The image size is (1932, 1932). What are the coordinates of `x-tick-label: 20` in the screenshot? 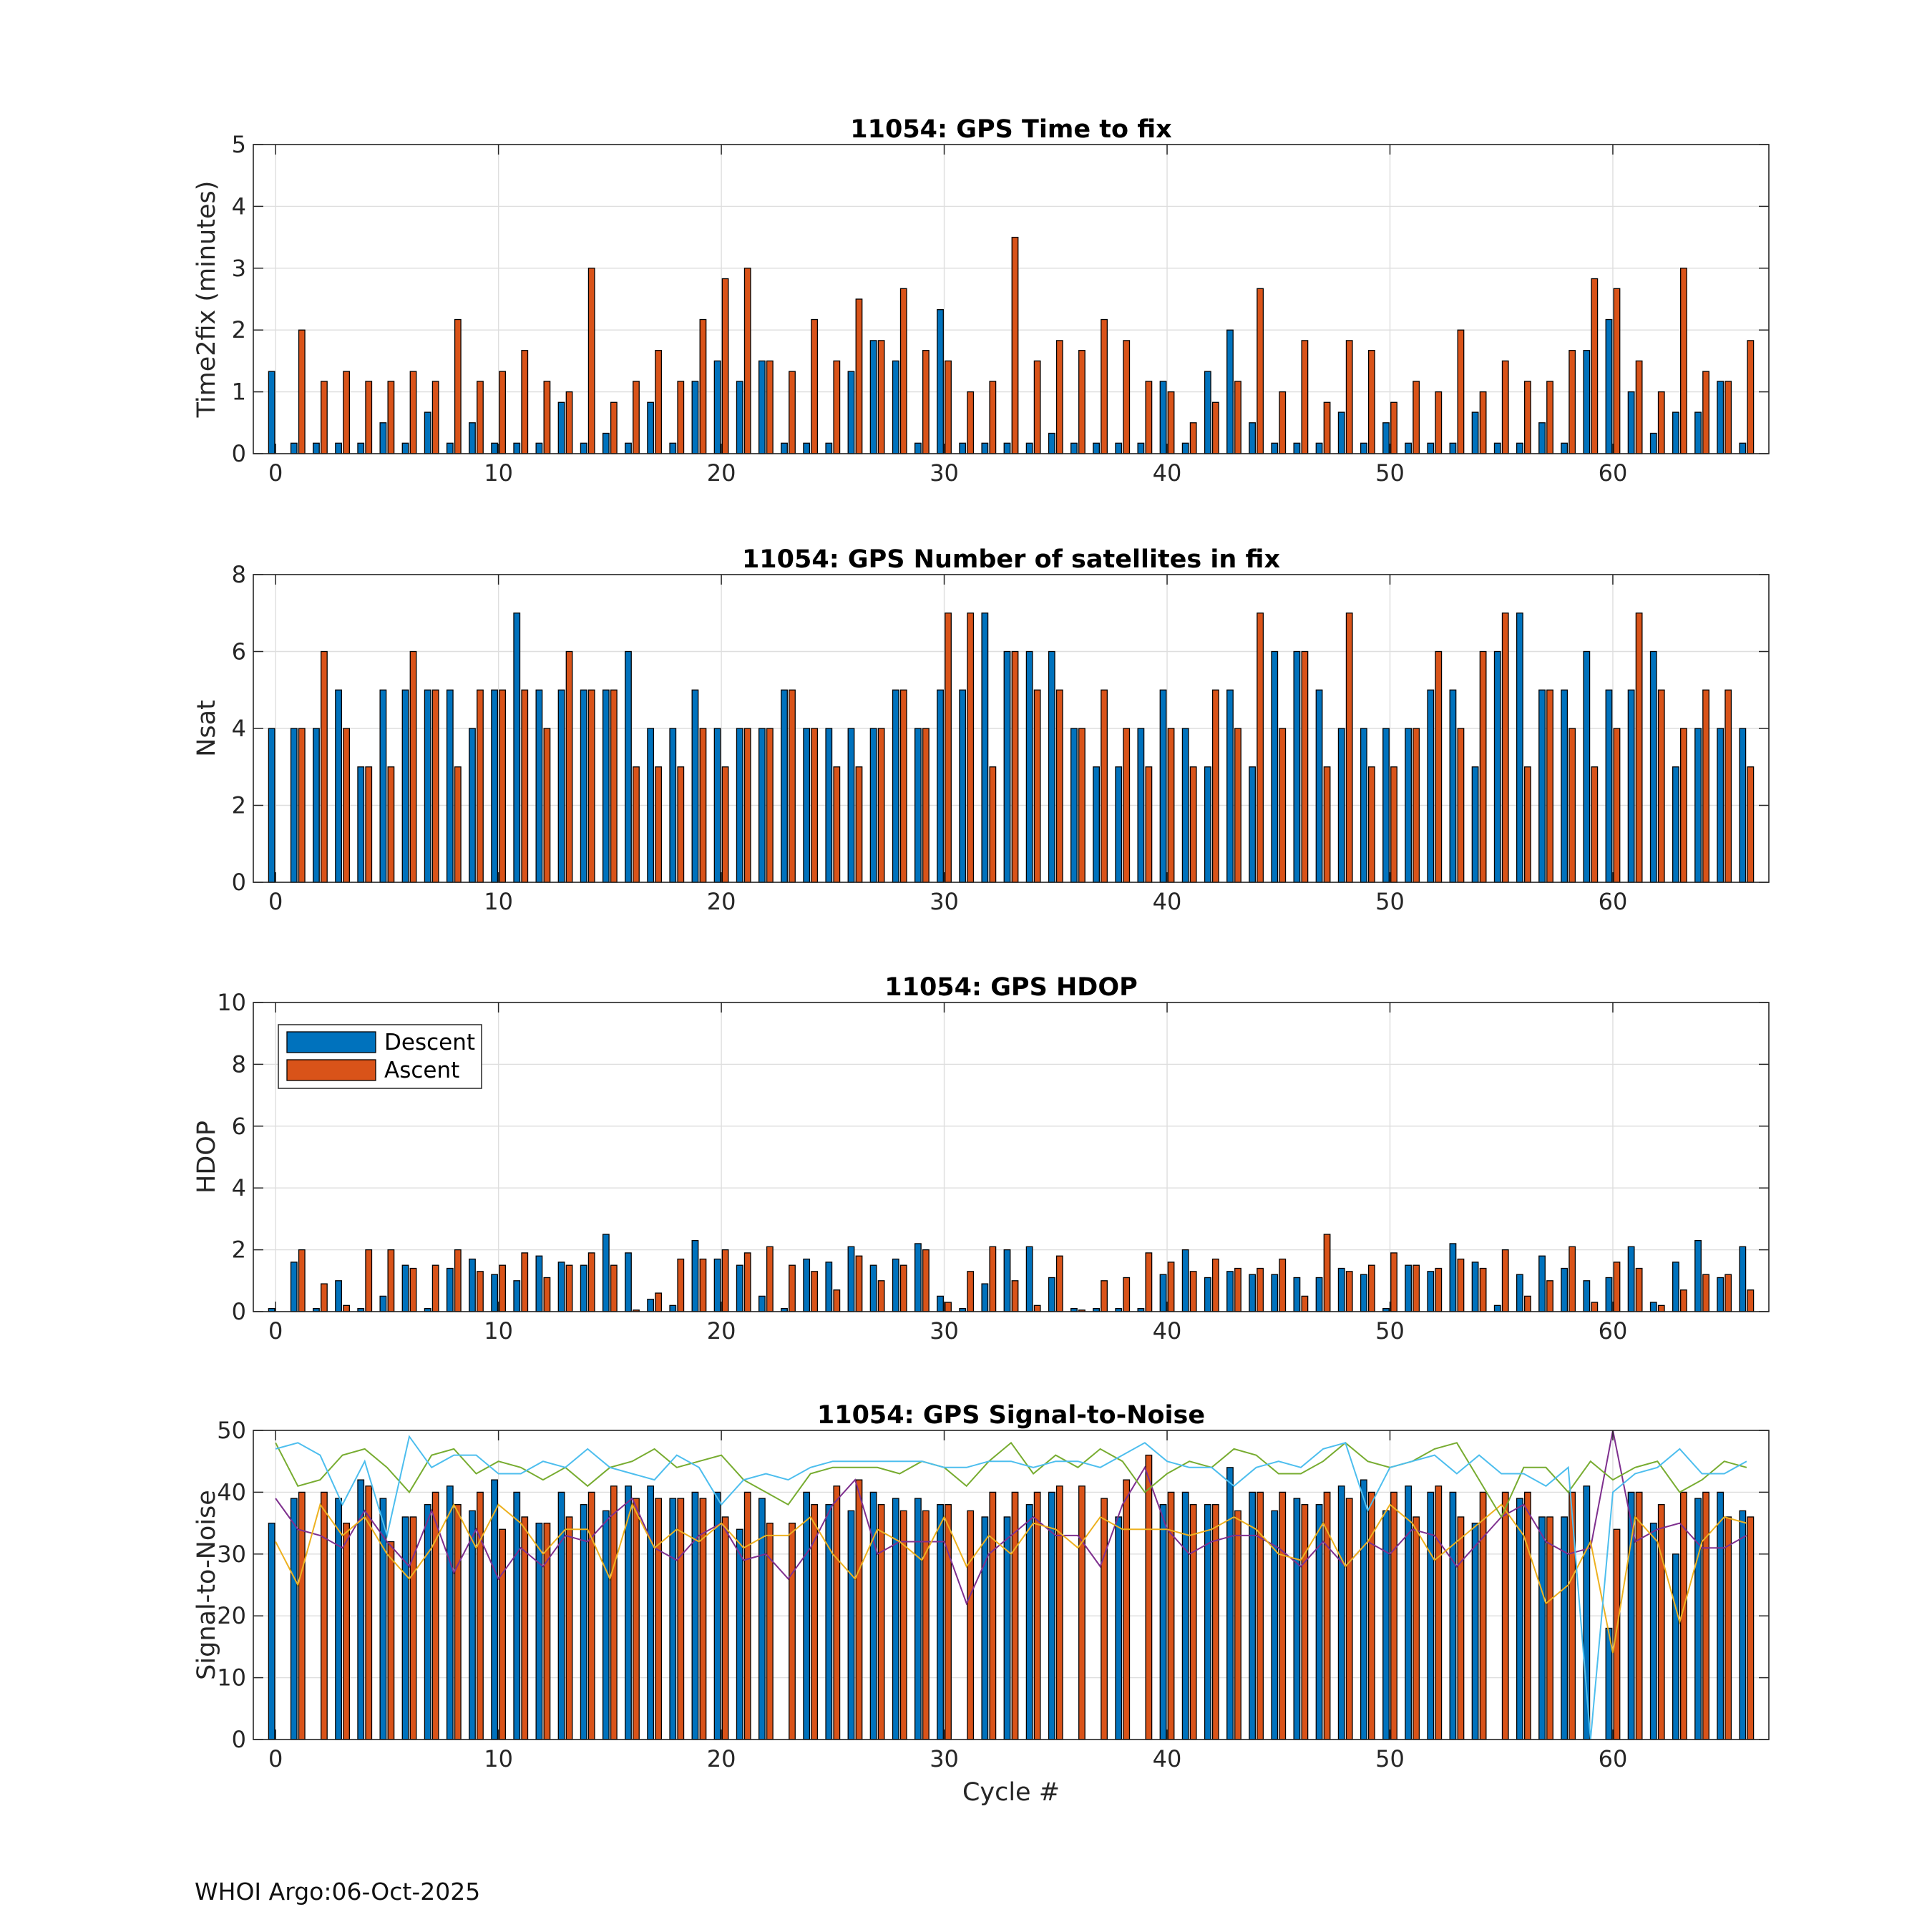 It's located at (721, 901).